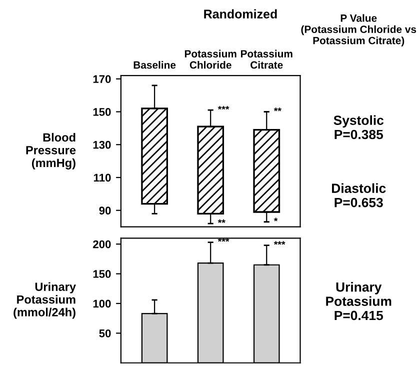 The height and width of the screenshot is (378, 417). What do you see at coordinates (210, 59) in the screenshot?
I see `x-tick-label: Potassium Chloride` at bounding box center [210, 59].